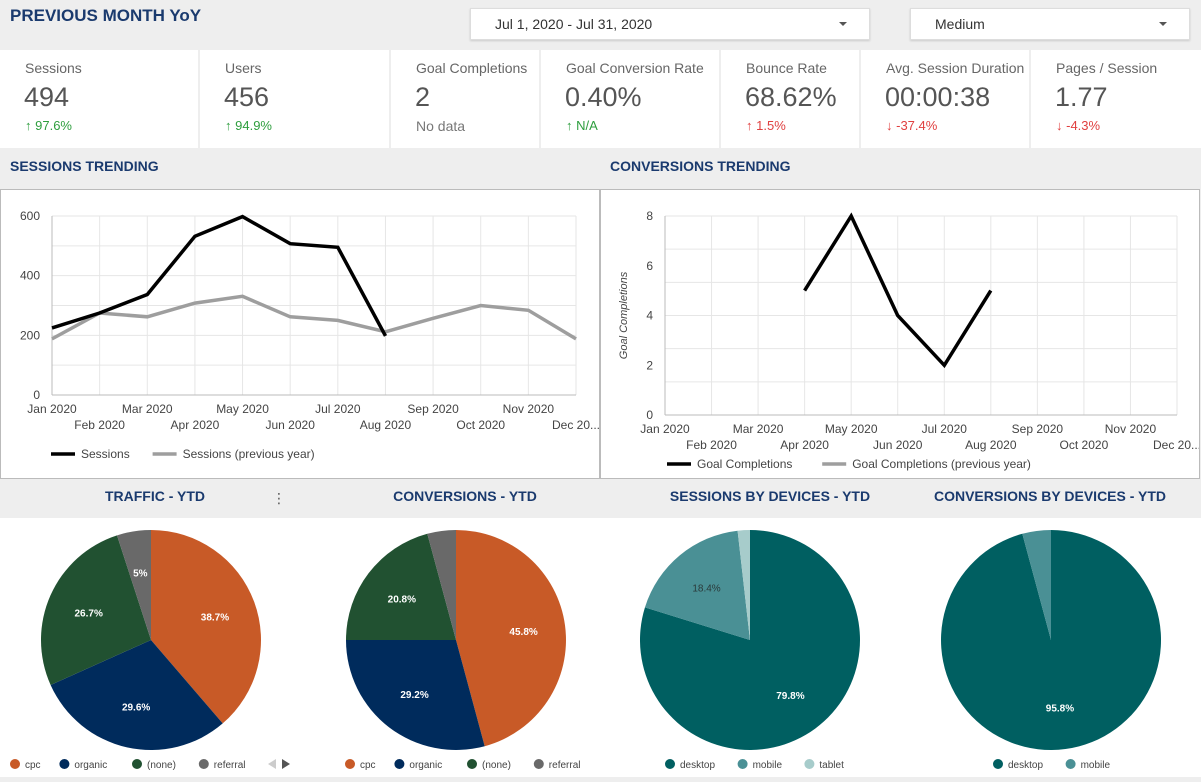 The image size is (1201, 782). Describe the element at coordinates (649, 415) in the screenshot. I see `y-tick-label: 0` at that location.